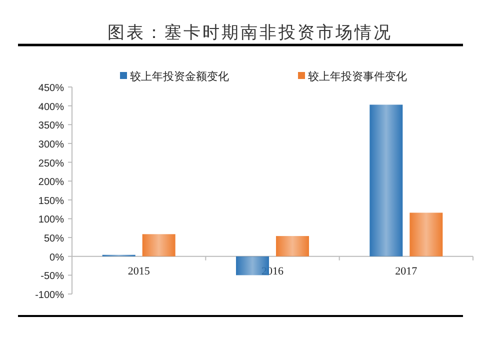  I want to click on y-tick-label: 50%, so click(54, 239).